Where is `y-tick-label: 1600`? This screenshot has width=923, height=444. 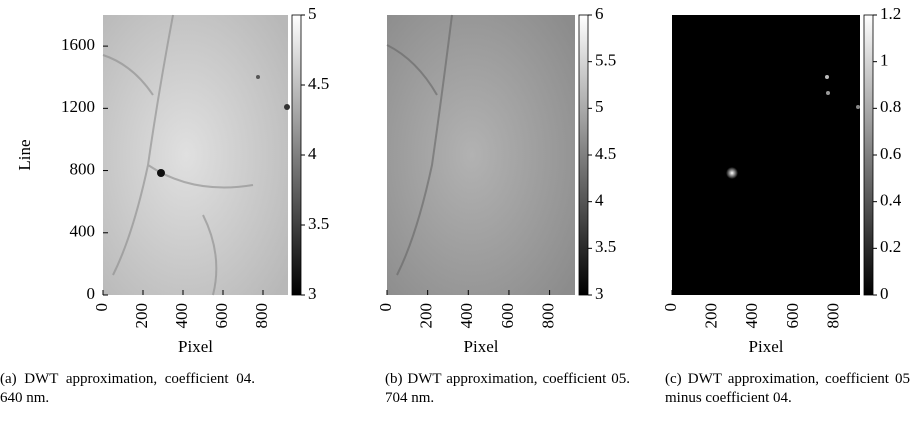
y-tick-label: 1600 is located at coordinates (78, 44).